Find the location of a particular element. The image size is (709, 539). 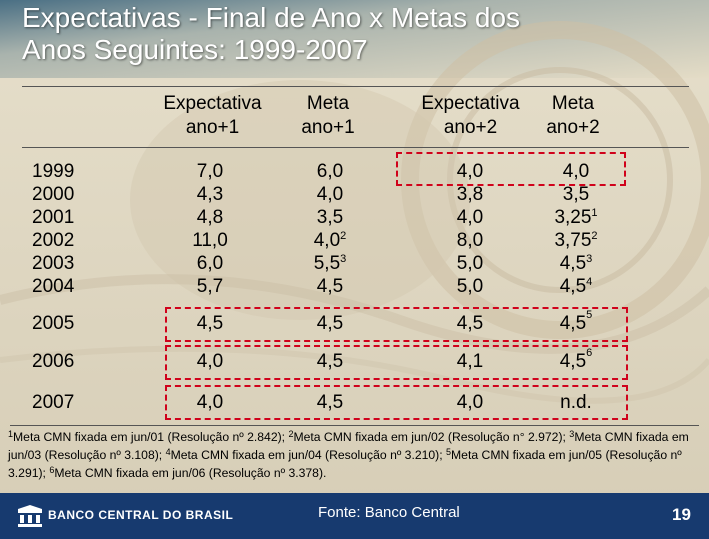

expectativa-ano1-column: 7,0 4,3 4,8 11,0 6,0 5,7 is located at coordinates (210, 229).